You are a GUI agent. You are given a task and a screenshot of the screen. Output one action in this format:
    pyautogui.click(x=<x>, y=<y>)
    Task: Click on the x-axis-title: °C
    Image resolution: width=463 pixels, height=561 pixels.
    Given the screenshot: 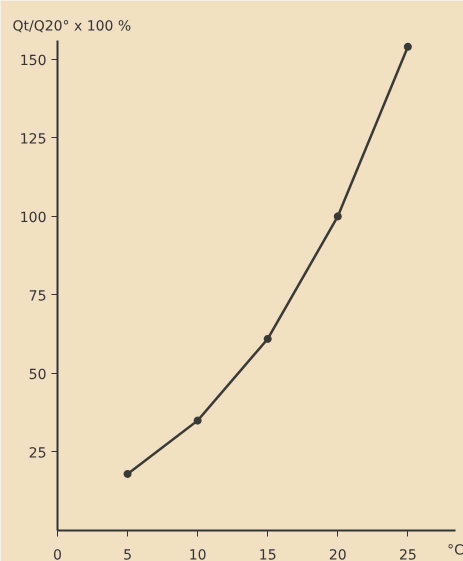 What is the action you would take?
    pyautogui.click(x=455, y=550)
    